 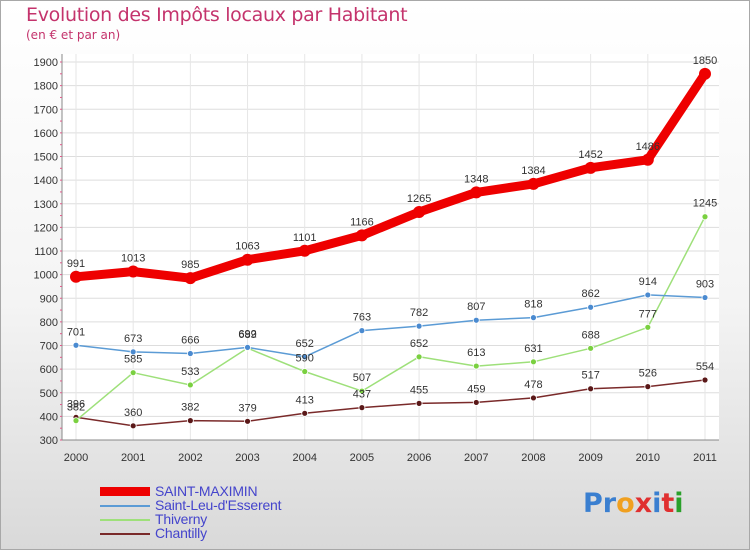 What do you see at coordinates (362, 222) in the screenshot?
I see `data-label: 1166` at bounding box center [362, 222].